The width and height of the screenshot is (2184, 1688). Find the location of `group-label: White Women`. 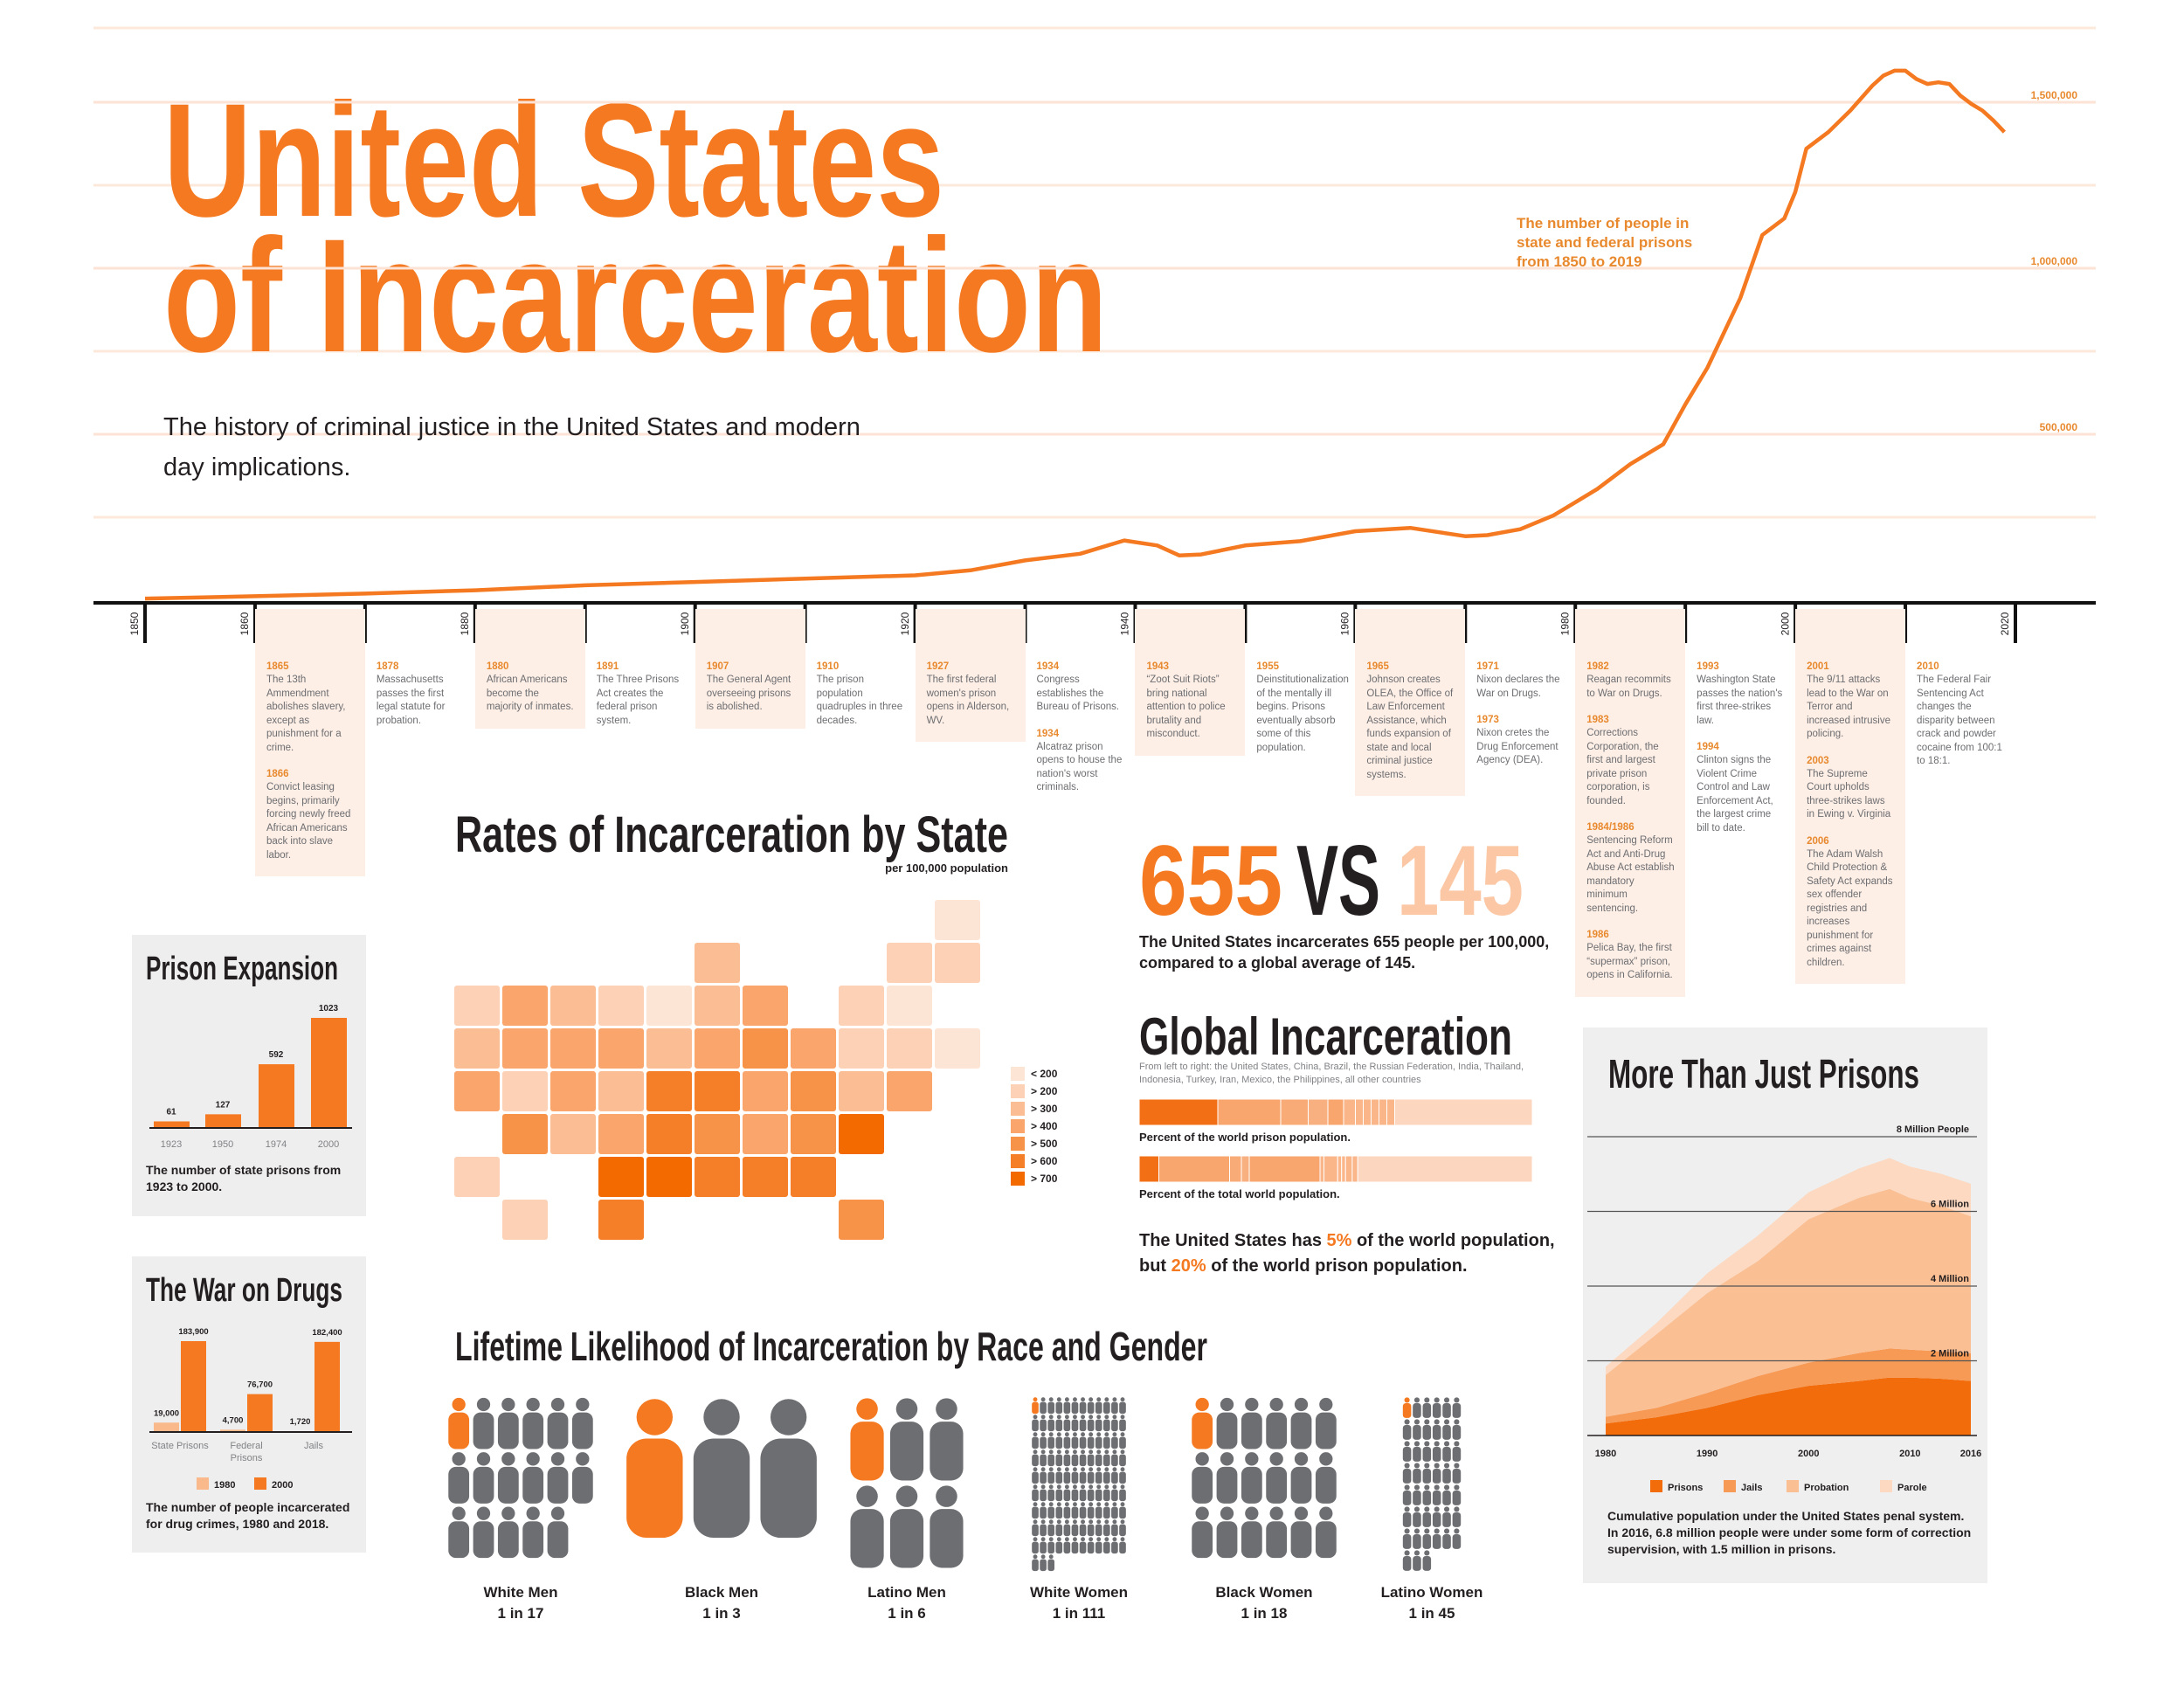

group-label: White Women is located at coordinates (1079, 1592).